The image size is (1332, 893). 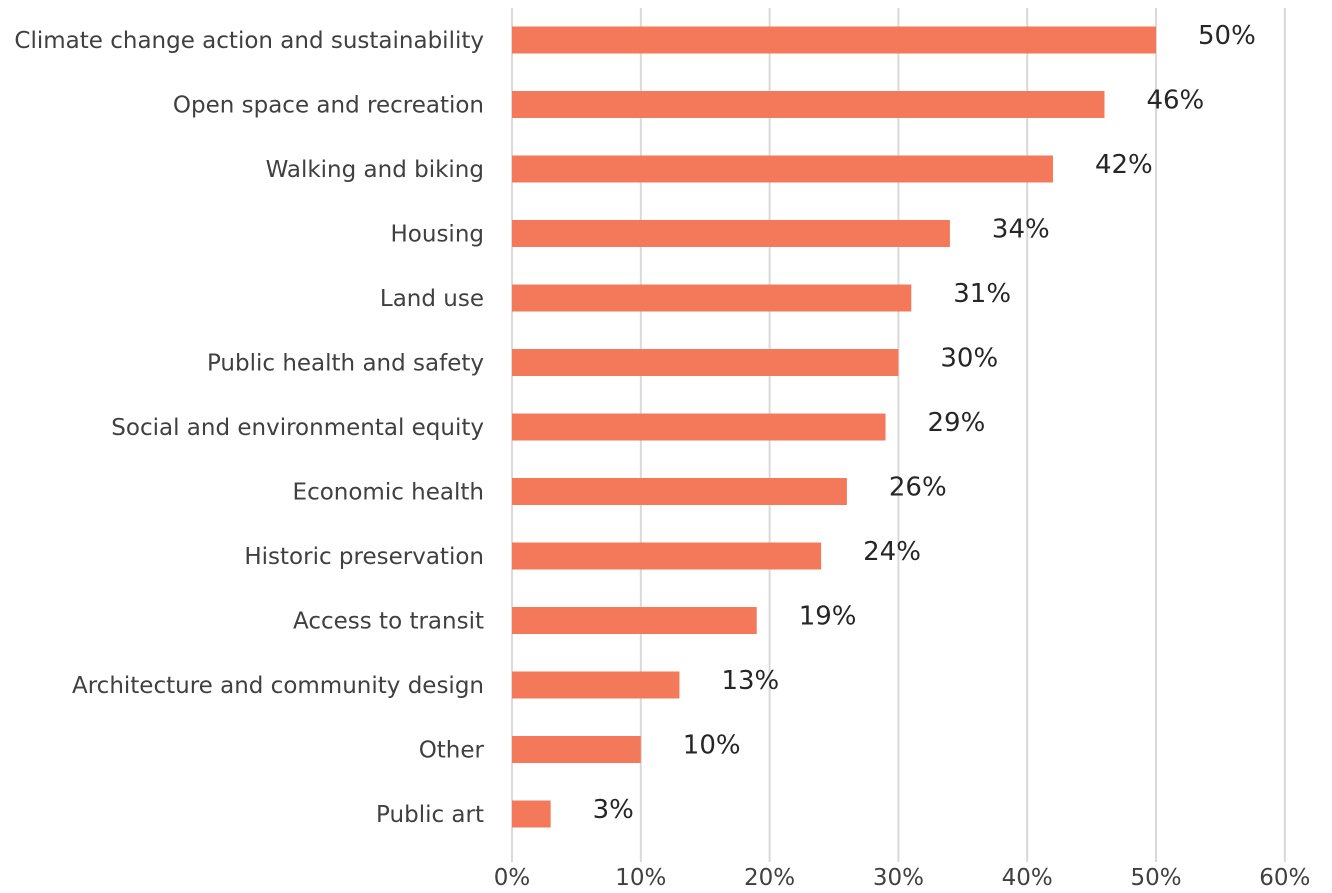 What do you see at coordinates (769, 878) in the screenshot?
I see `x-tick-label: 20%` at bounding box center [769, 878].